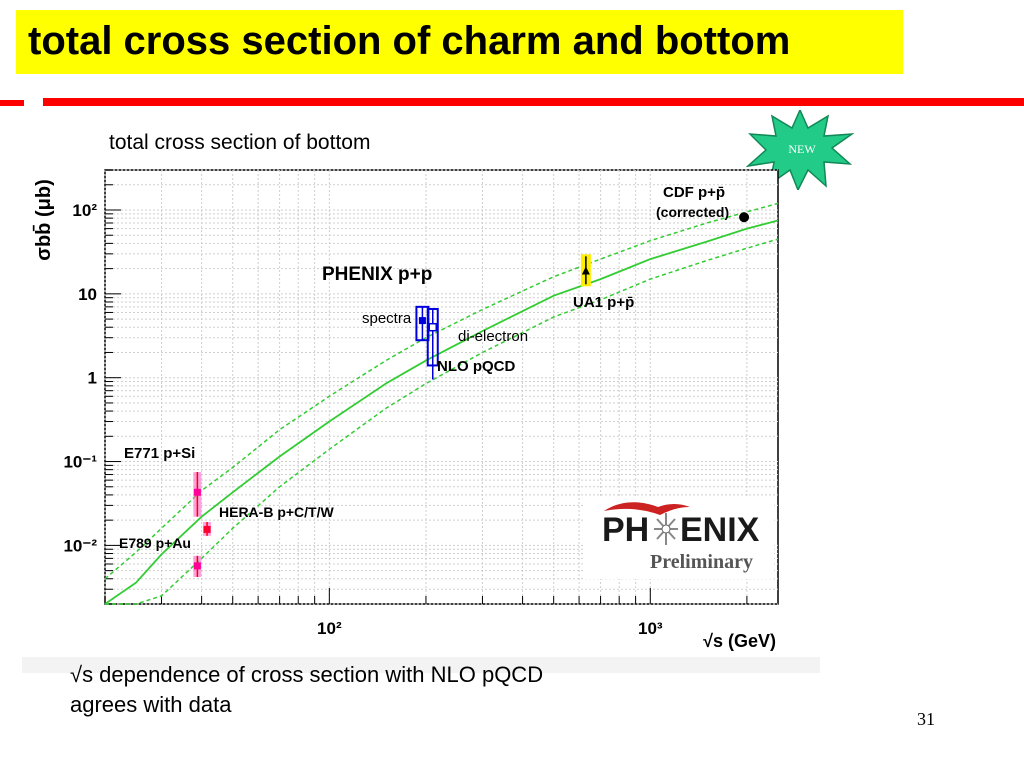  I want to click on dielectron-point, so click(432, 327).